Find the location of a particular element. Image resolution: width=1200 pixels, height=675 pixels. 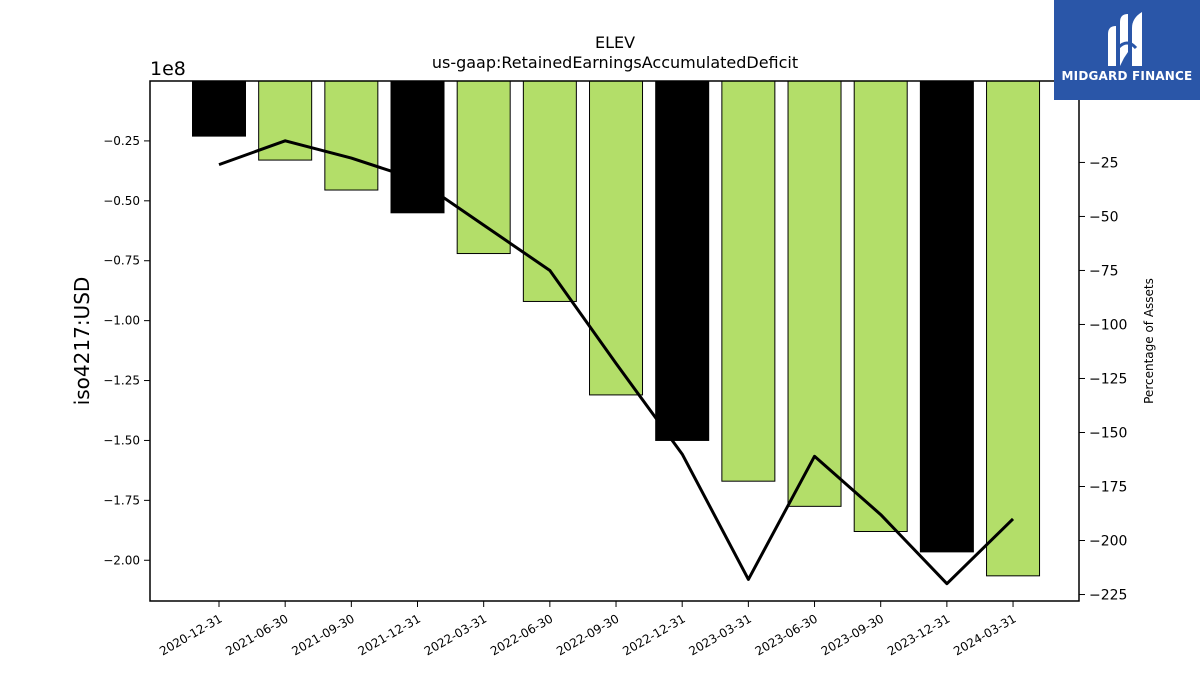

logo-text: MIDGARD FINANCE is located at coordinates (1127, 76).